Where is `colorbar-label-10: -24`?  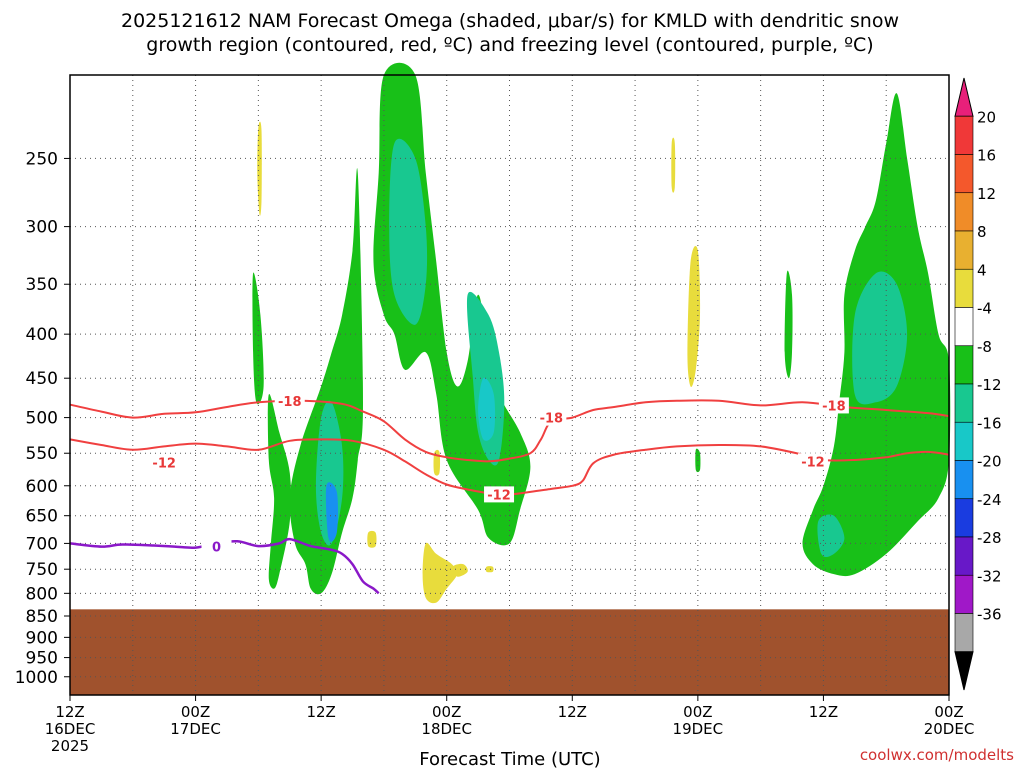 colorbar-label-10: -24 is located at coordinates (989, 500).